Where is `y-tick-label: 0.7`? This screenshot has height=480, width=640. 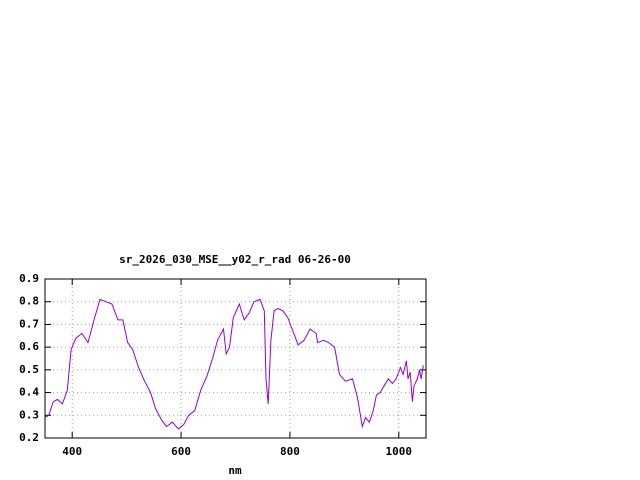
y-tick-label: 0.7 is located at coordinates (29, 323).